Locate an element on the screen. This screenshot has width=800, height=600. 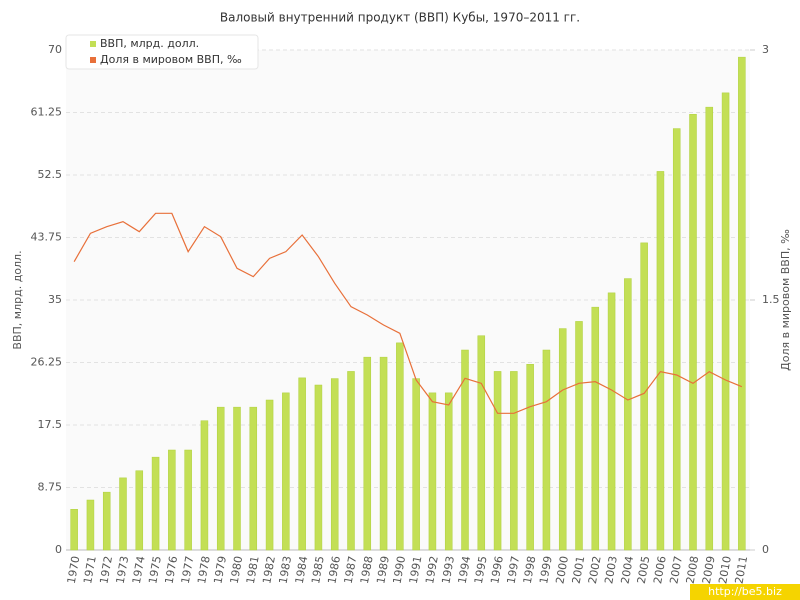
x-tick-label: 1996 is located at coordinates (497, 570).